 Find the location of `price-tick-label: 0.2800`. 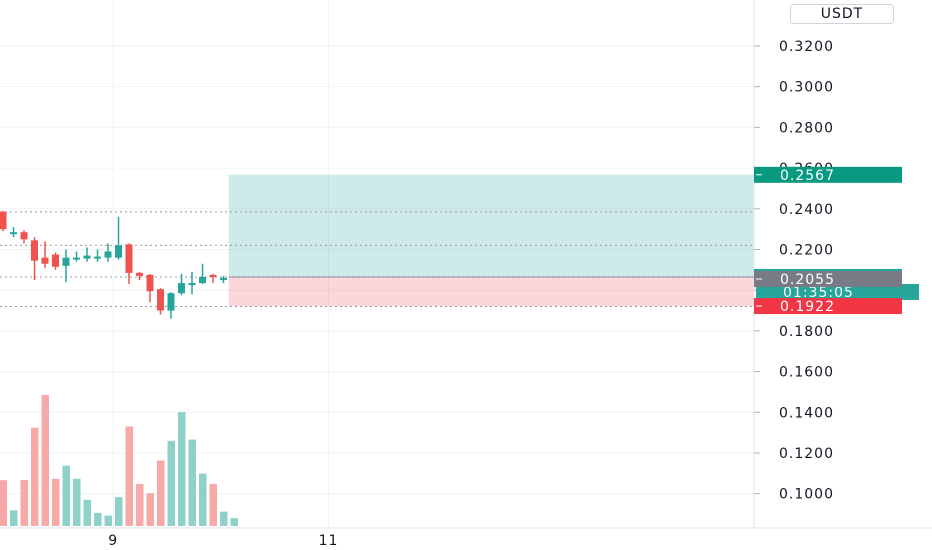

price-tick-label: 0.2800 is located at coordinates (806, 128).